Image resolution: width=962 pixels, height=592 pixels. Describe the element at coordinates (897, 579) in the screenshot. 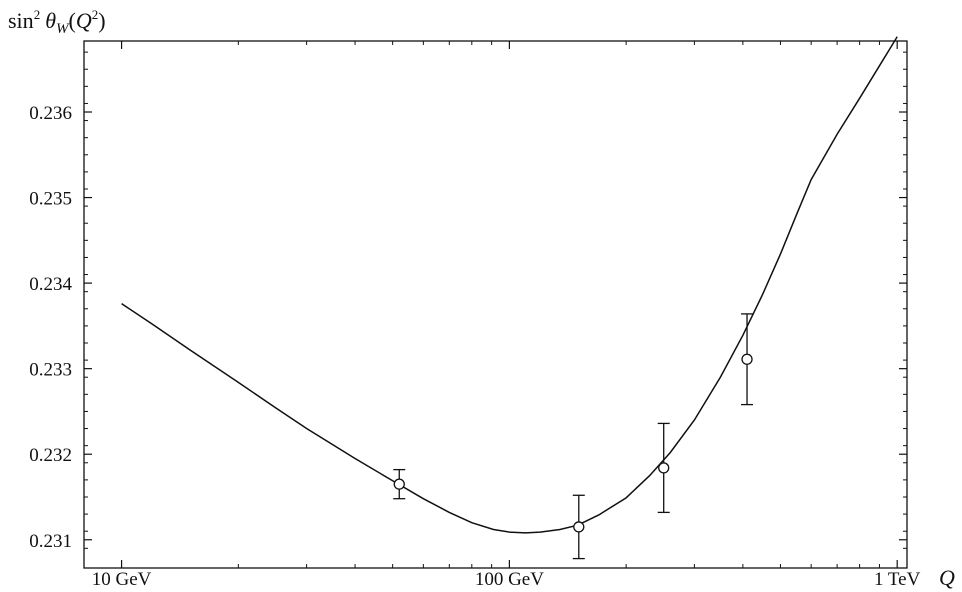

I see `x-tick-label: 1 TeV` at that location.